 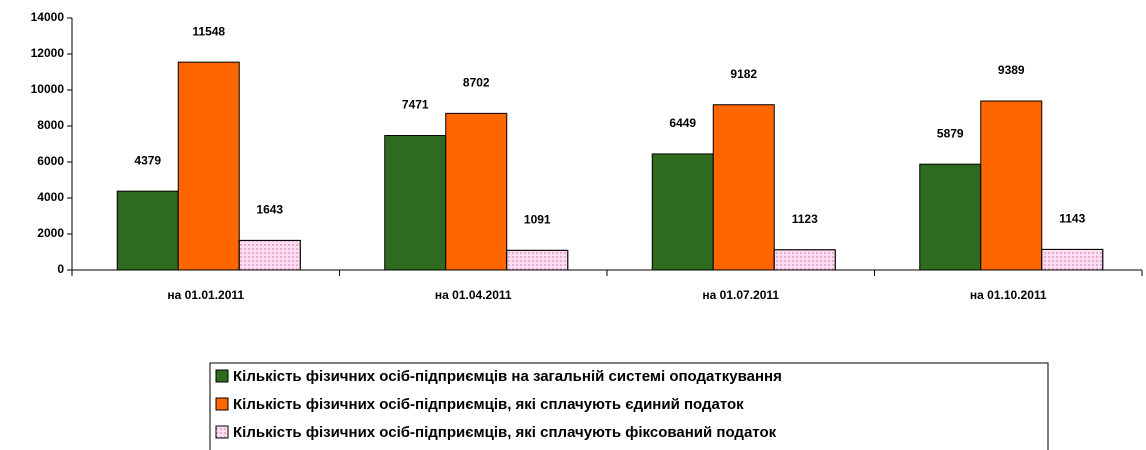 I want to click on legend-box, so click(x=629, y=406).